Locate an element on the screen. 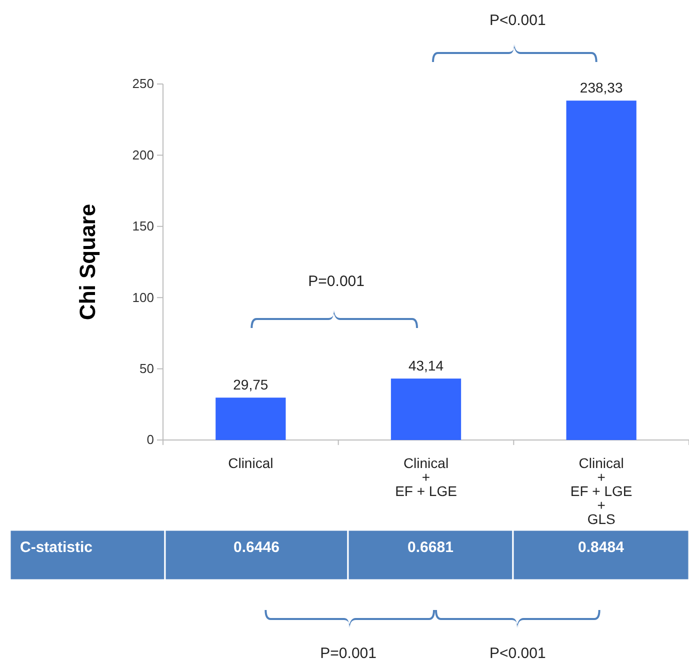  y-tick-label: 50 is located at coordinates (147, 368).